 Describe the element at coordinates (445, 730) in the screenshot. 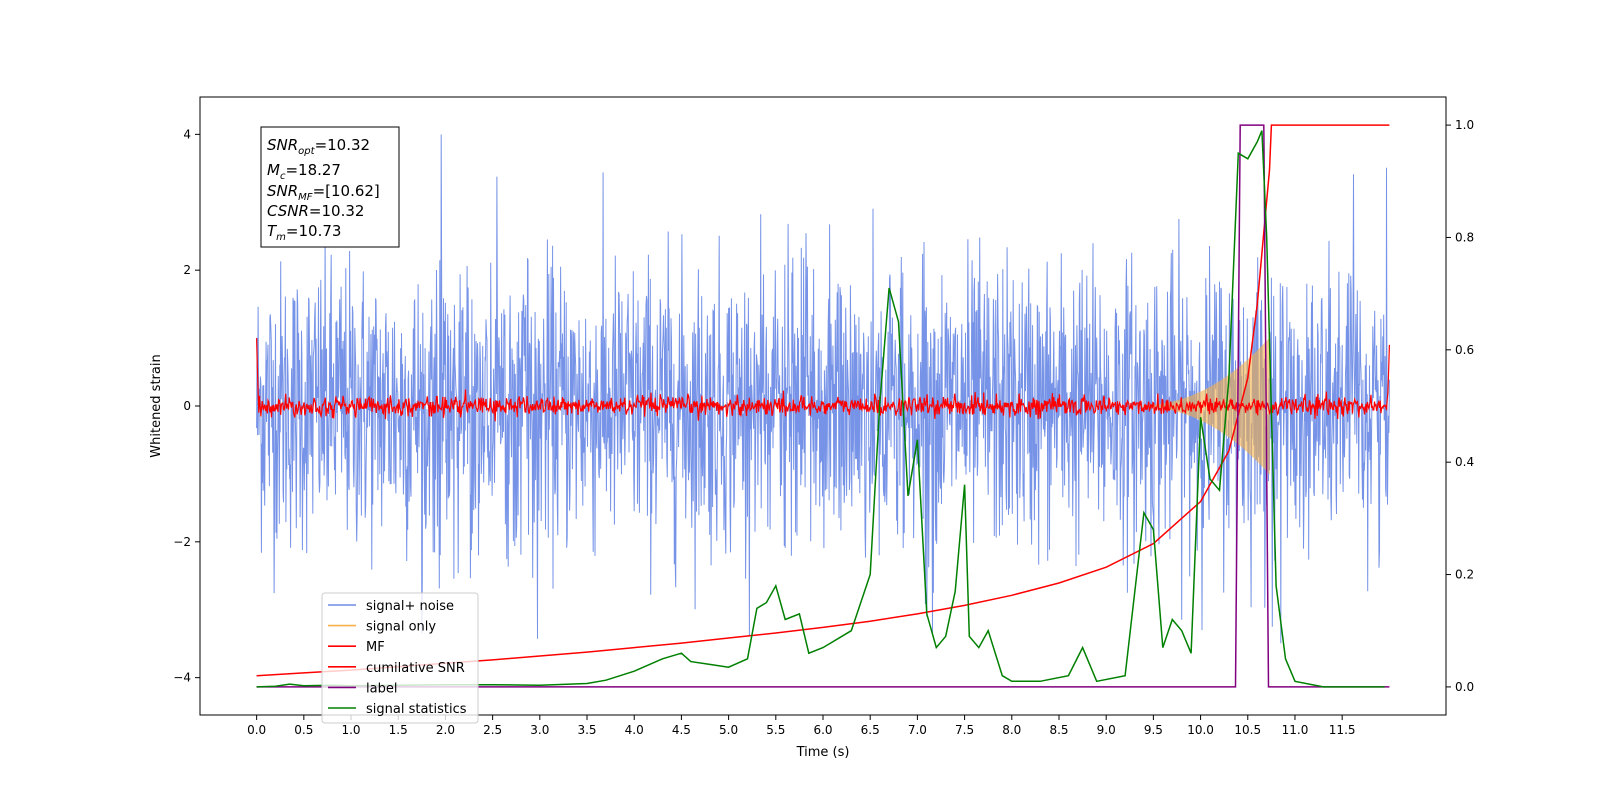

I see `x-tick-label: 2.0` at that location.